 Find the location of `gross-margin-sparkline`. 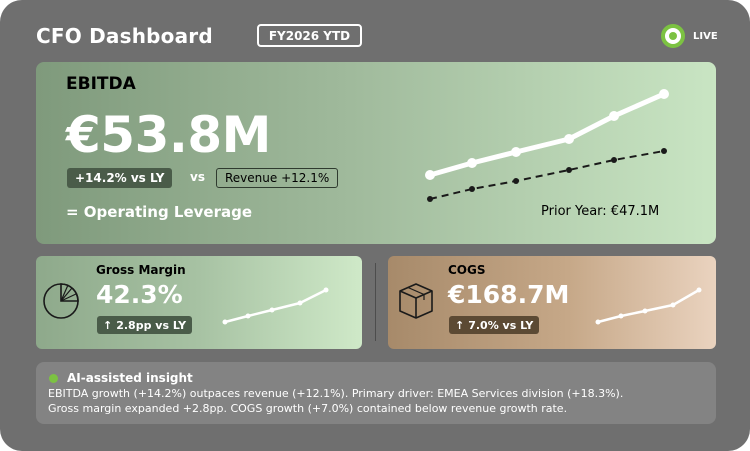

gross-margin-sparkline is located at coordinates (275, 306).